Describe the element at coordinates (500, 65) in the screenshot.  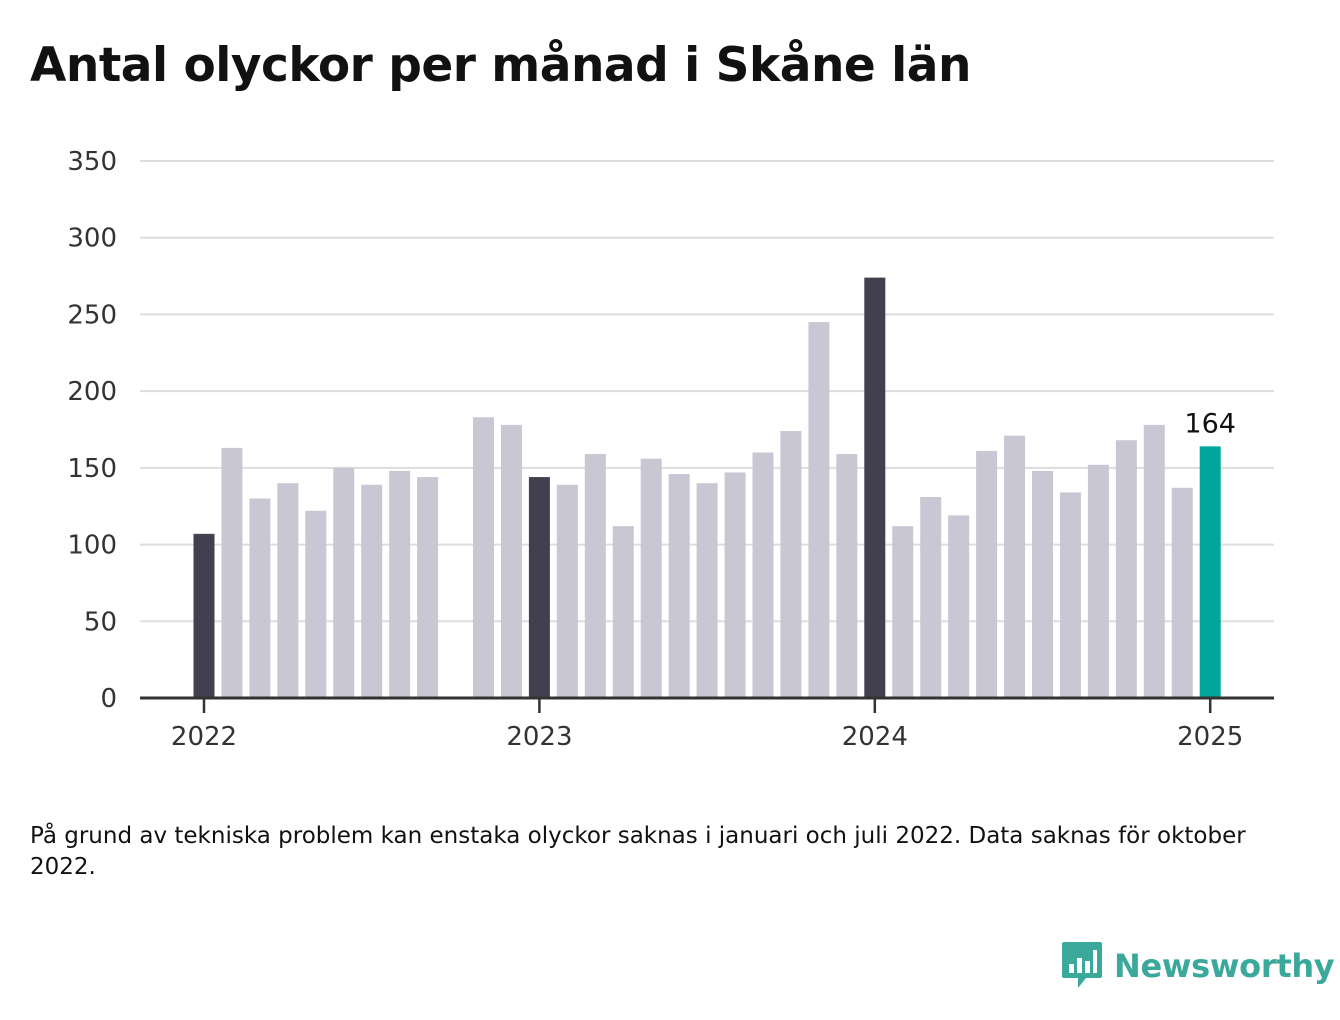
I see `page-title: Antal olyckor per månad i Skåne län` at that location.